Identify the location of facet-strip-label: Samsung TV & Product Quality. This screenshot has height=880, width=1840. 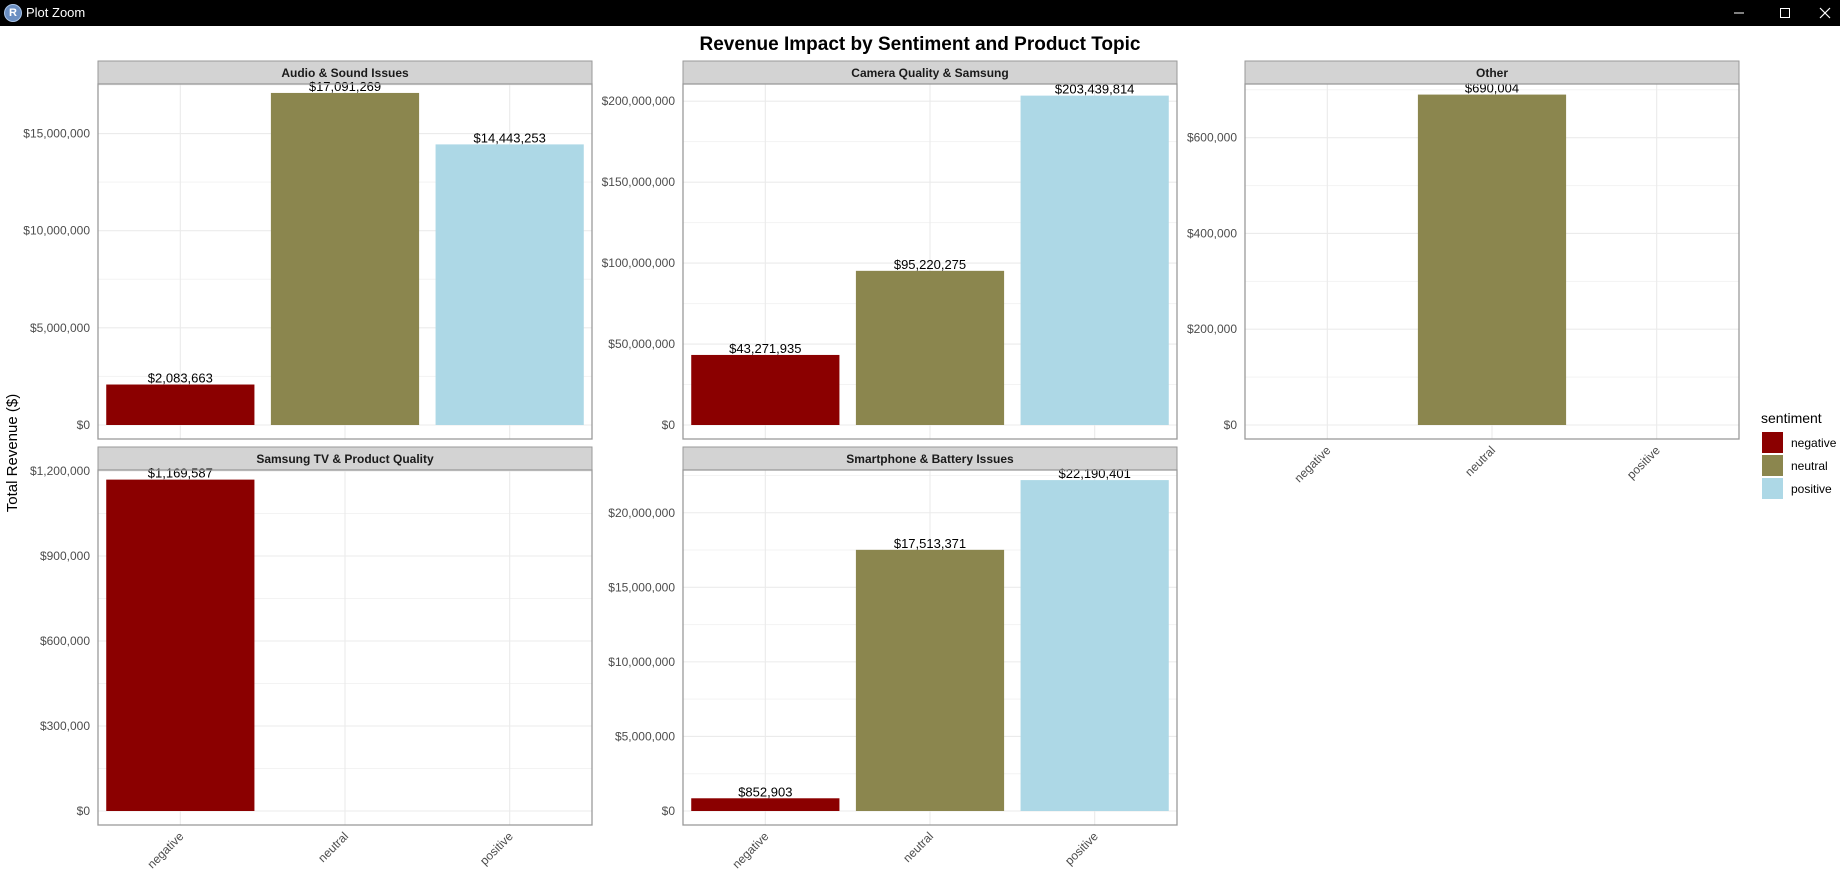
(345, 459).